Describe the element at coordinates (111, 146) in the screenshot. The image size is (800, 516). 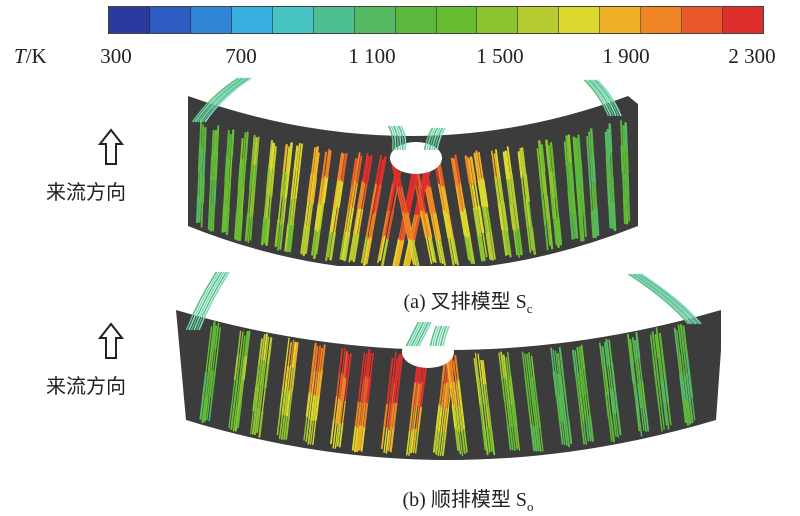
I see `up-arrow-icon` at that location.